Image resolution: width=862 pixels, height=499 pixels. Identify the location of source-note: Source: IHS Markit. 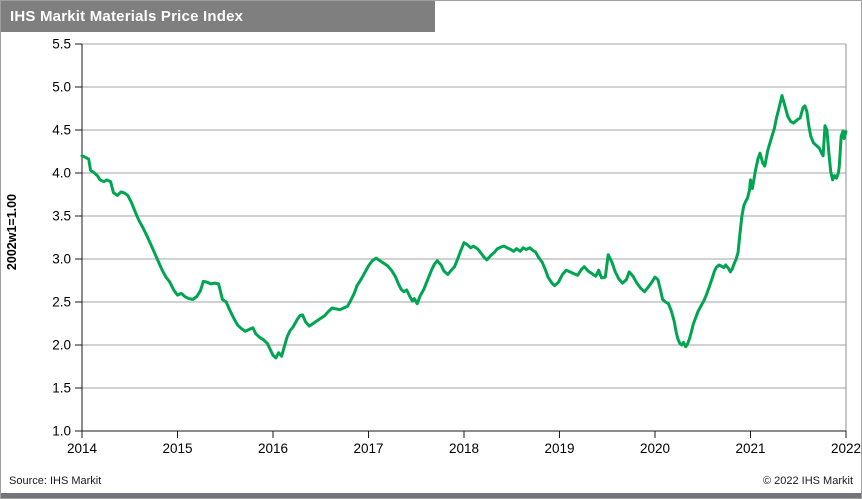
(55, 481).